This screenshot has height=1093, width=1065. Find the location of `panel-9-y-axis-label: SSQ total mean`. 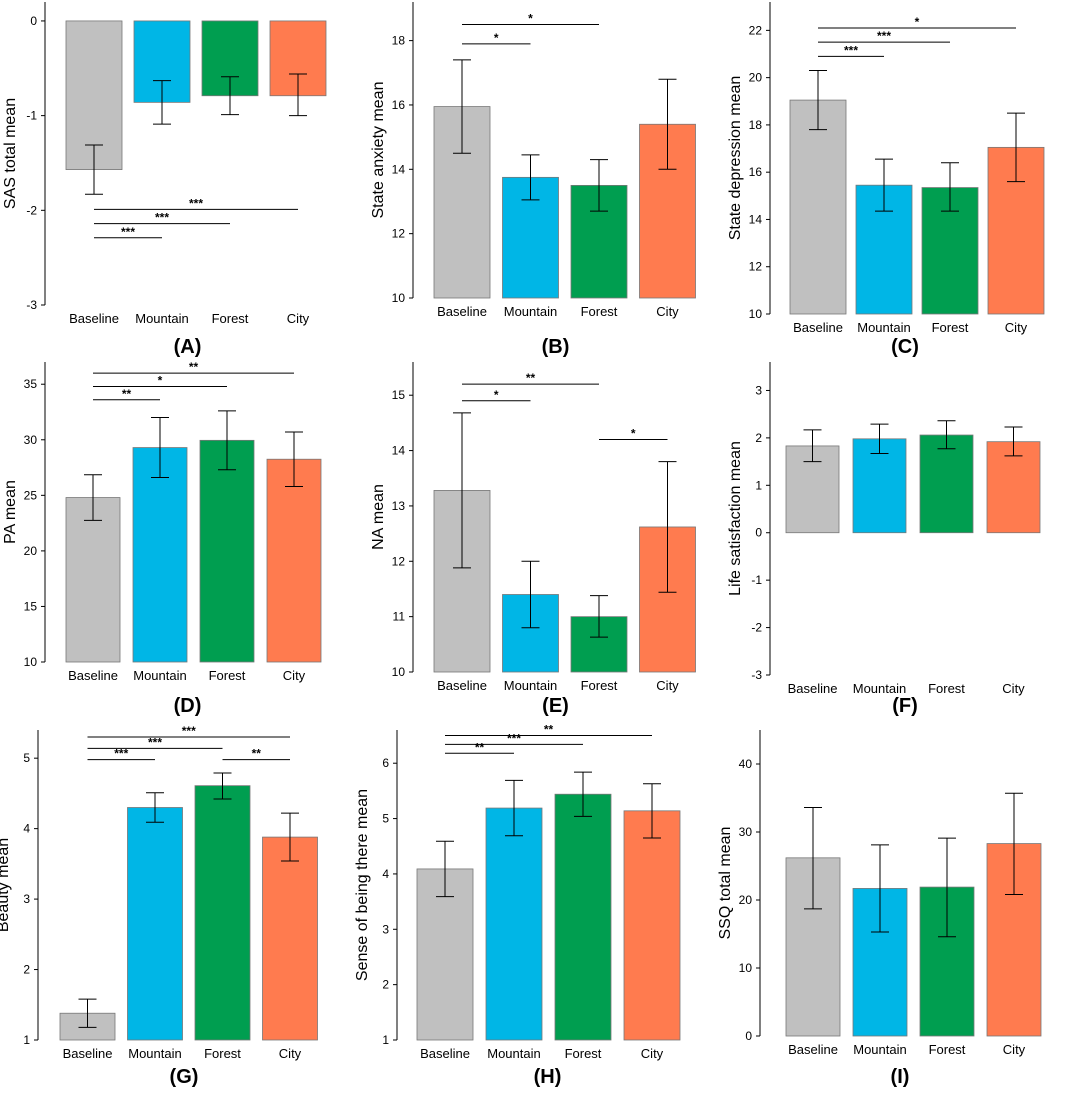

panel-9-y-axis-label: SSQ total mean is located at coordinates (725, 883).